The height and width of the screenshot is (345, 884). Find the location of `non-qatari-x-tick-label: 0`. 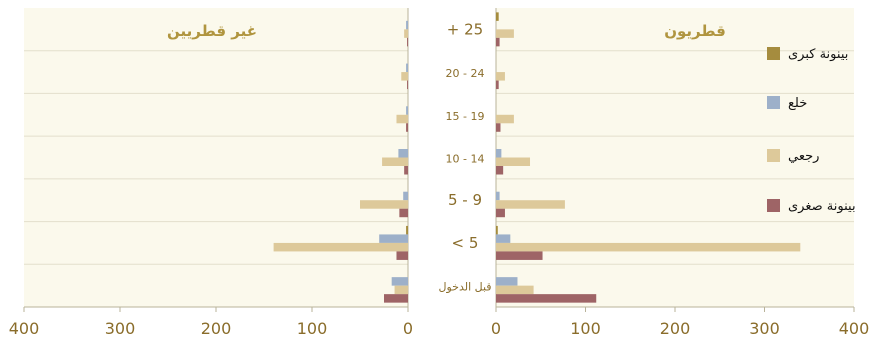

non-qatari-x-tick-label: 0 is located at coordinates (408, 328).